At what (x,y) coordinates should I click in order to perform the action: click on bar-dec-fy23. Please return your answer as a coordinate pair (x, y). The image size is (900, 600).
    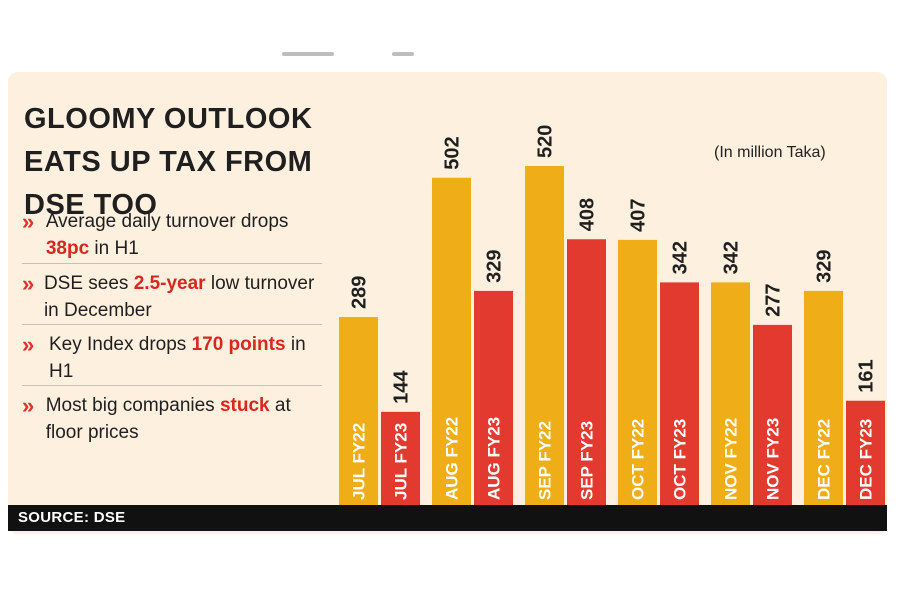
    Looking at the image, I should click on (865, 453).